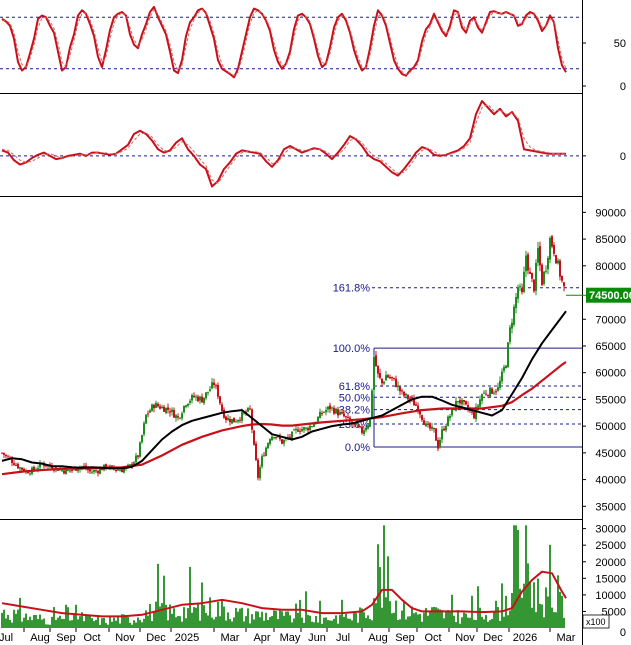 The height and width of the screenshot is (645, 631). What do you see at coordinates (493, 638) in the screenshot?
I see `x-tick-label: Dec` at bounding box center [493, 638].